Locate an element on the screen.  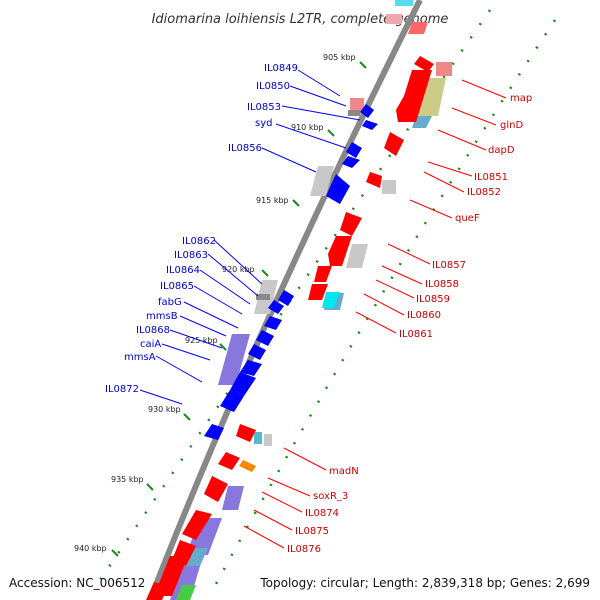
gene-label: IL0872 is located at coordinates (122, 389).